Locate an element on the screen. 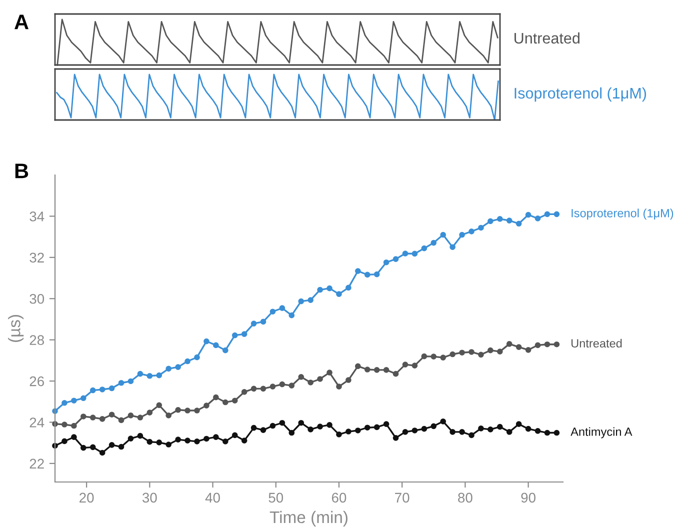 The width and height of the screenshot is (689, 527). series-label: Antimycin A is located at coordinates (601, 432).